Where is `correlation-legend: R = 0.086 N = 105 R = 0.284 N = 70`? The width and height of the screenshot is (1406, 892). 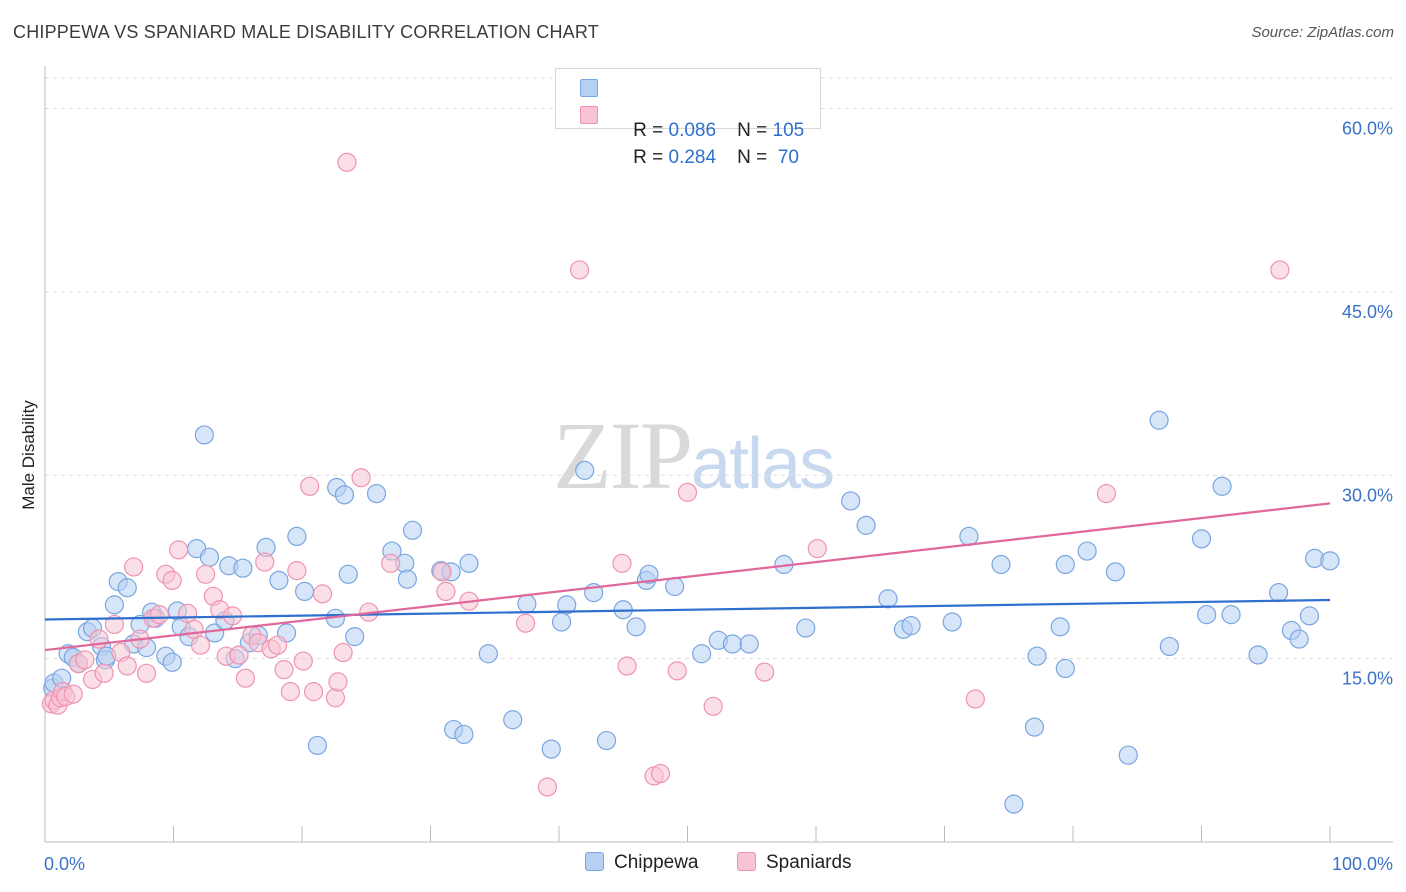 correlation-legend: R = 0.086 N = 105 R = 0.284 N = 70 is located at coordinates (688, 118).